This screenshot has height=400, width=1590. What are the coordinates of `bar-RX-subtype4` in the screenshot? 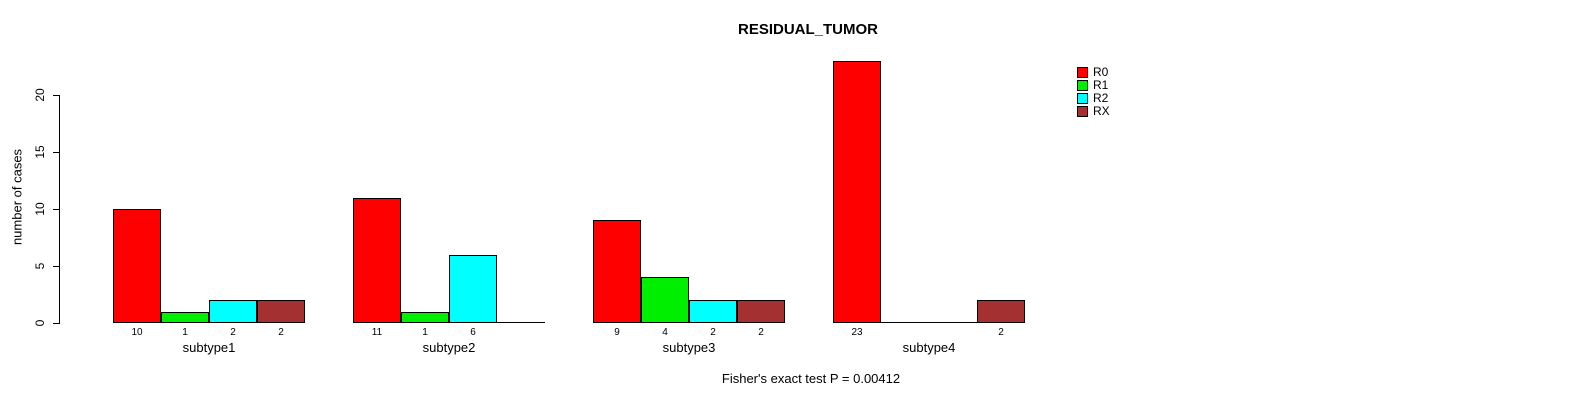 It's located at (1001, 311).